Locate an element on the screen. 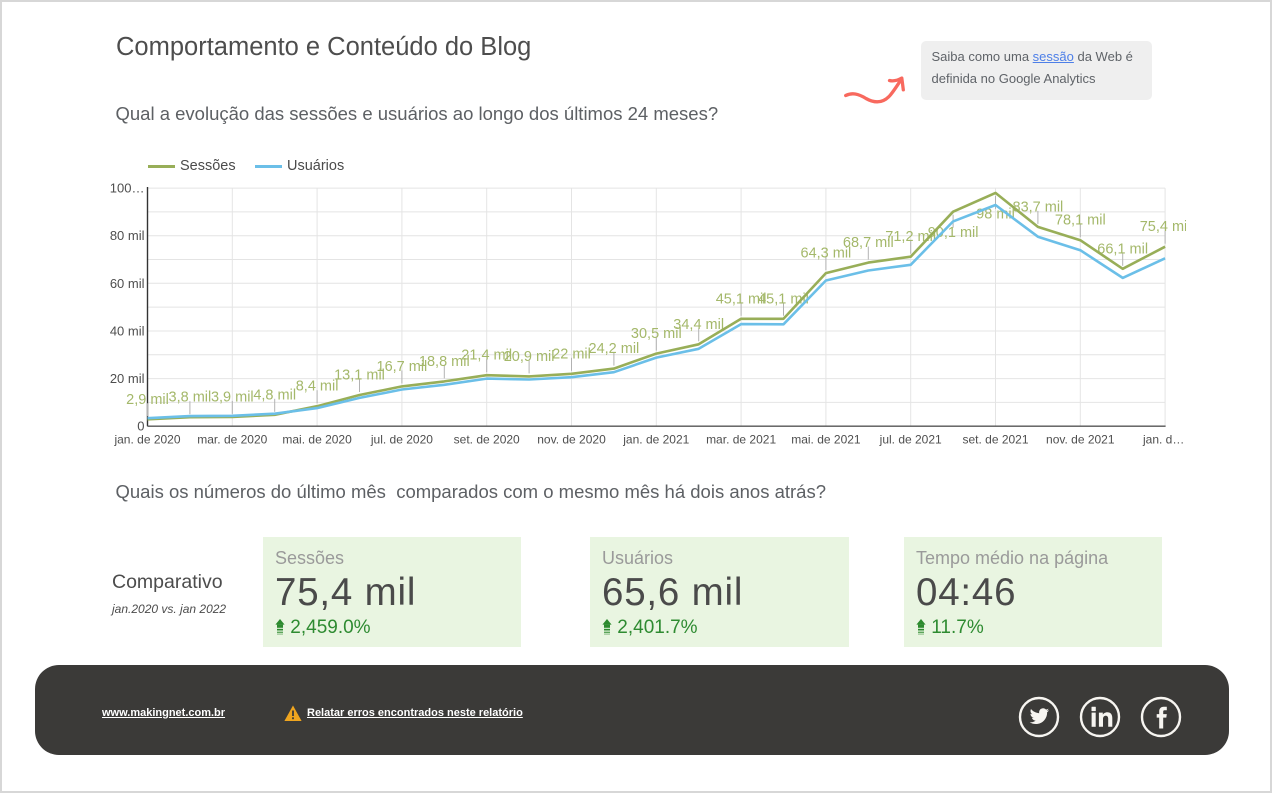 The height and width of the screenshot is (793, 1272). svg-text: 60 mil is located at coordinates (127, 283).